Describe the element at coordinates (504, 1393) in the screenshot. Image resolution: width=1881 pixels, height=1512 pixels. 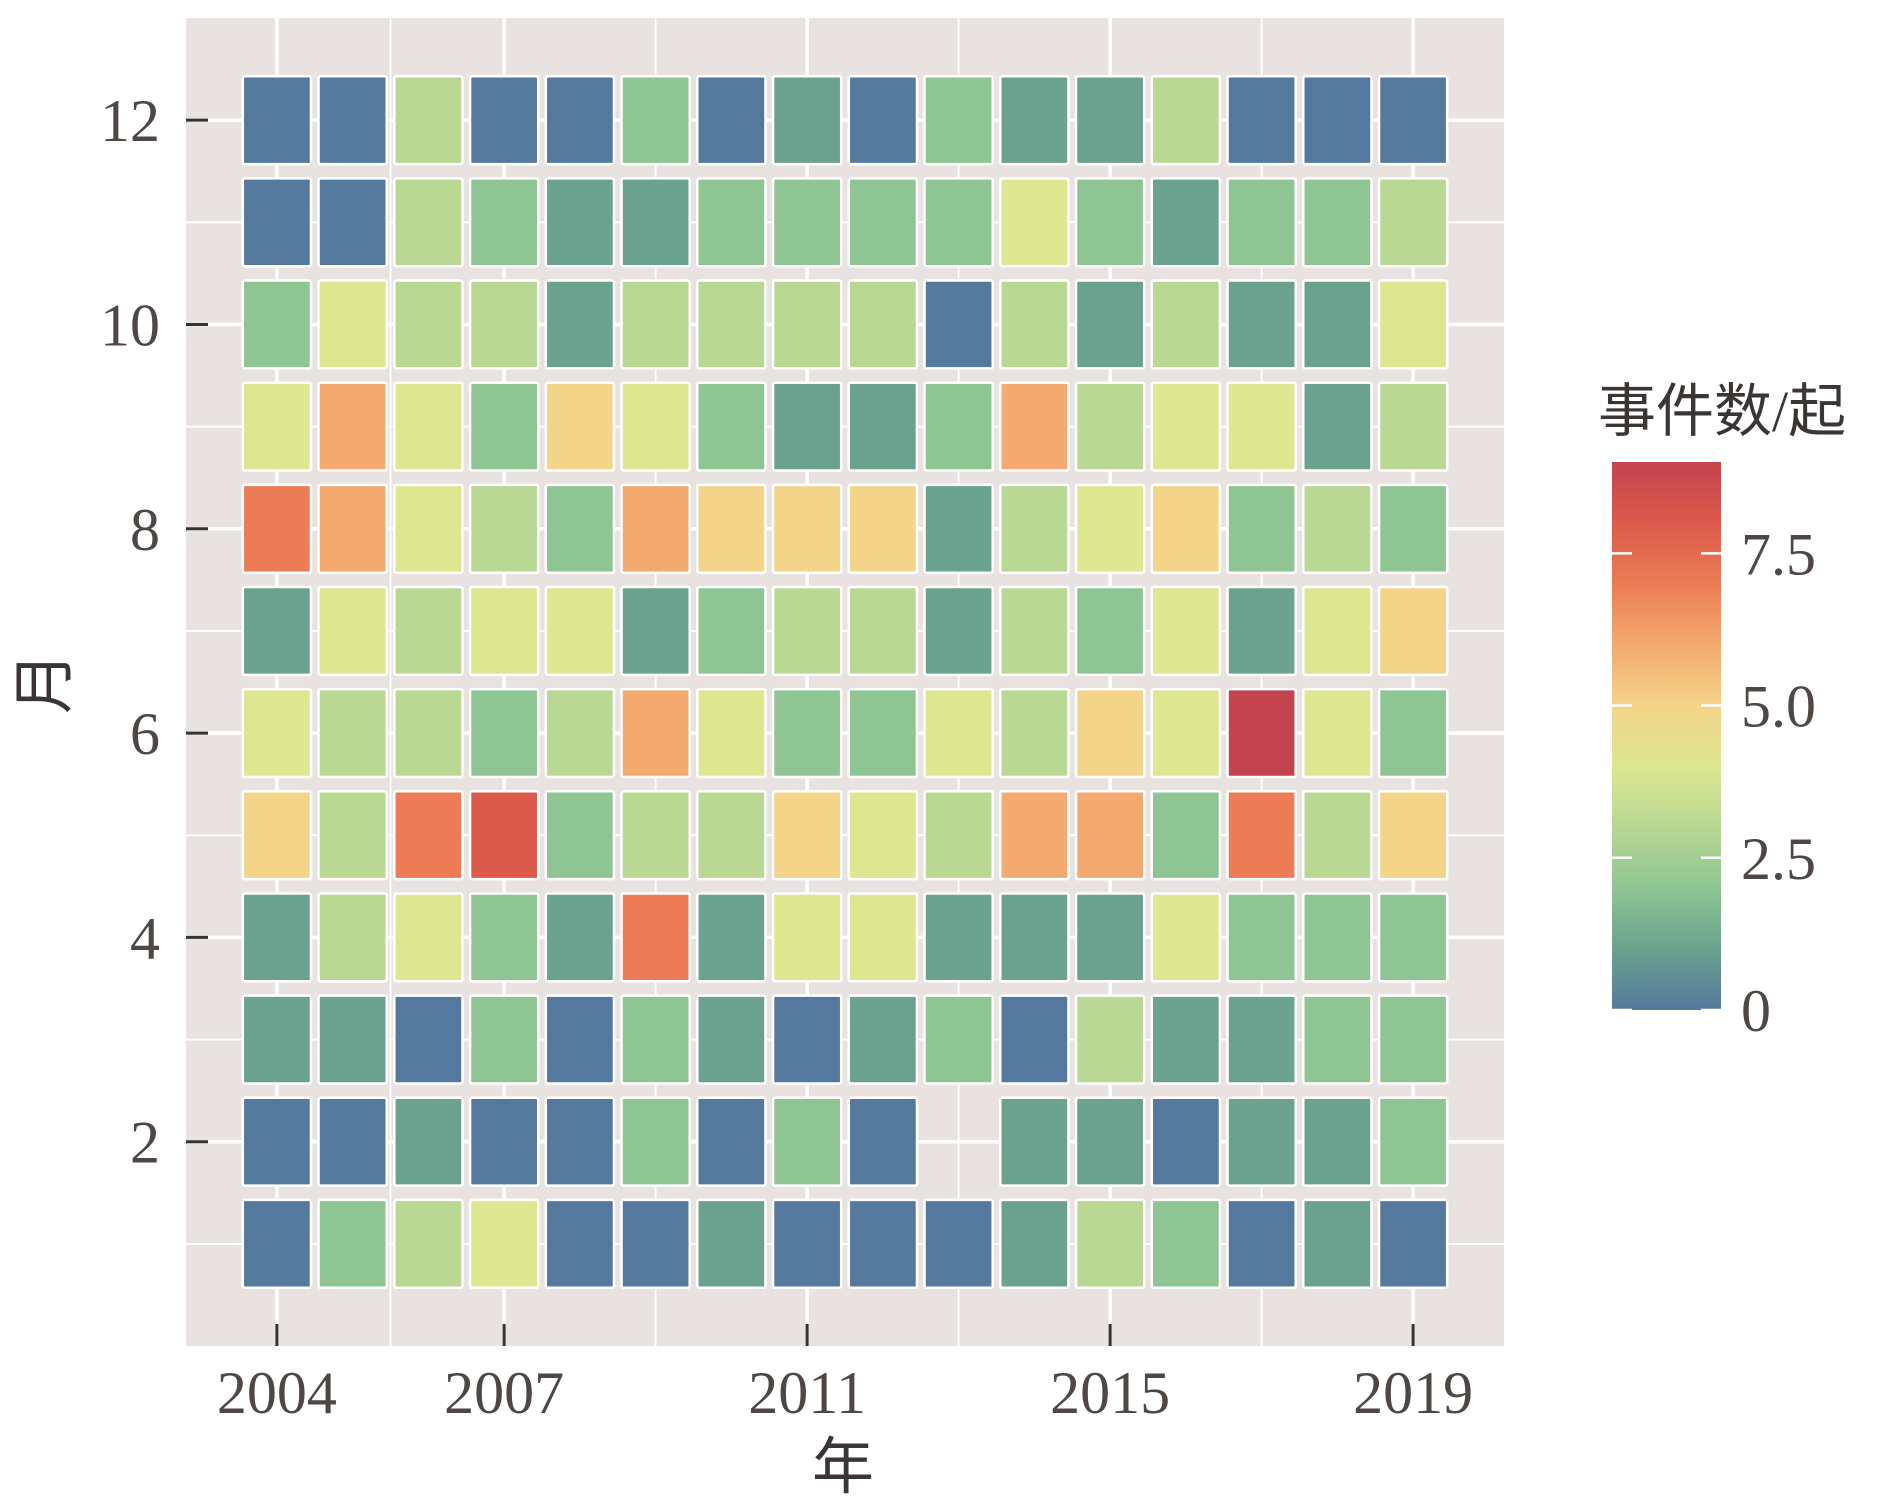
I see `x-tick-label: 2007` at that location.